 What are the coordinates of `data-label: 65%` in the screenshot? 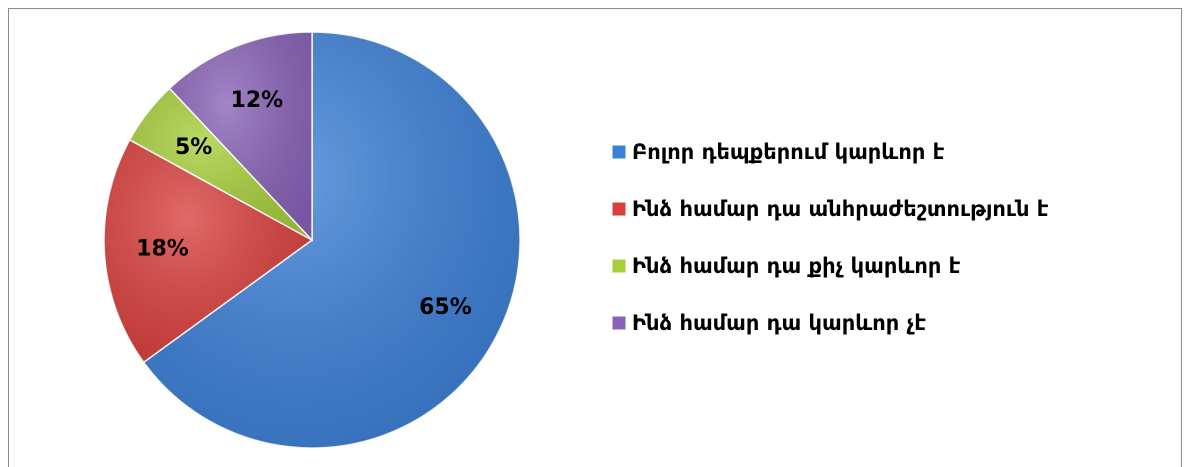 It's located at (445, 307).